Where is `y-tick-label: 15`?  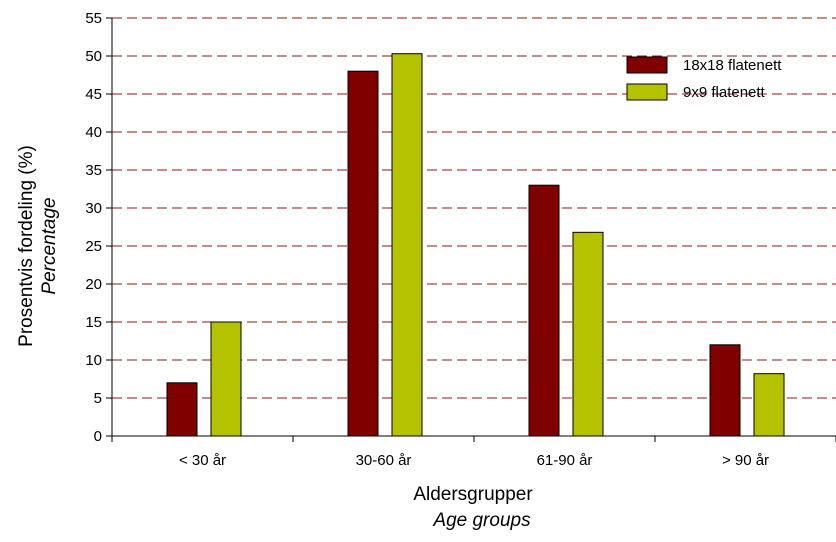
y-tick-label: 15 is located at coordinates (93, 322).